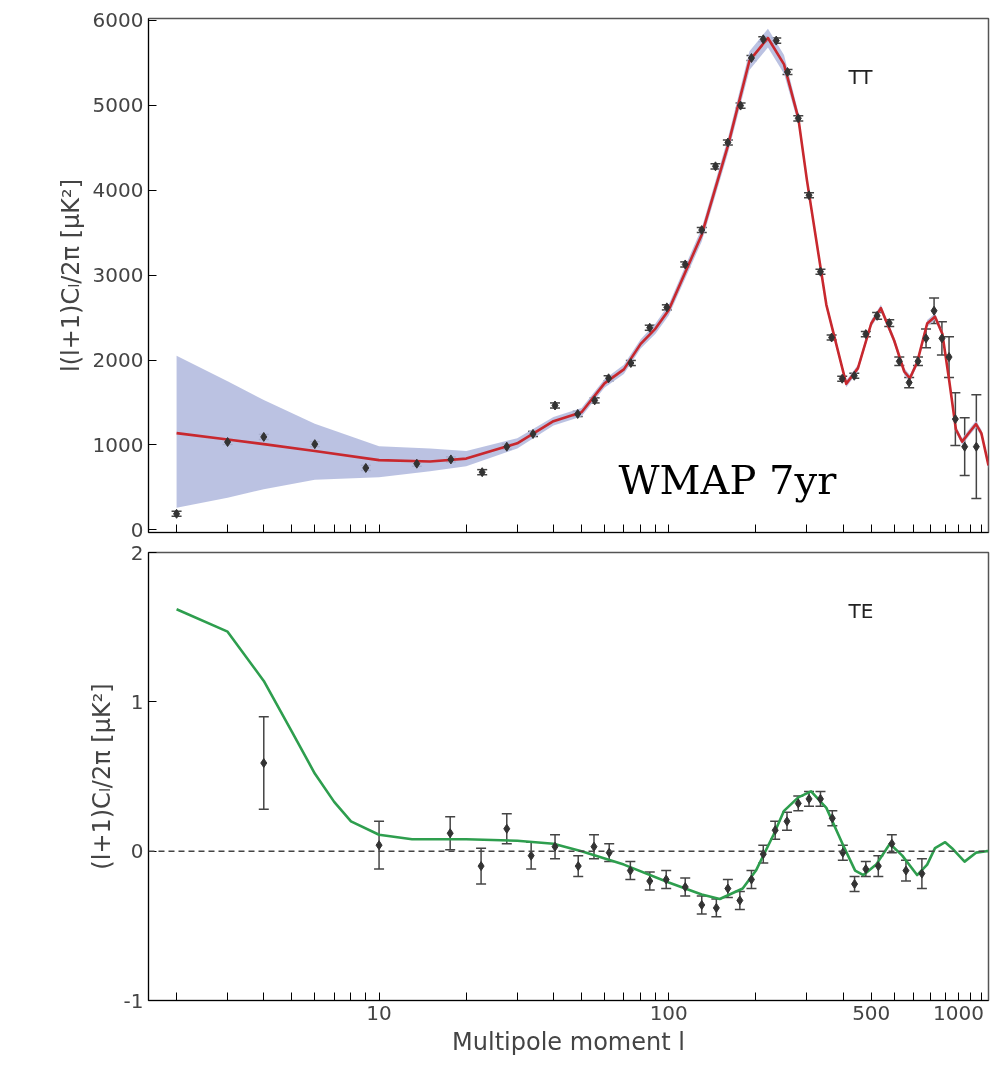  Describe the element at coordinates (133, 1000) in the screenshot. I see `y-tick-label: -1` at that location.